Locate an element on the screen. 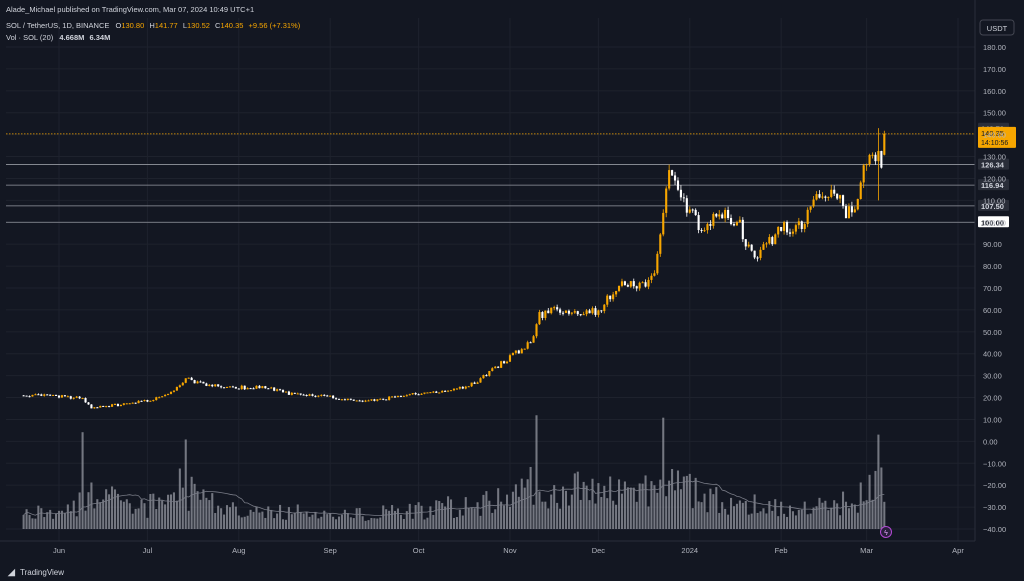  currency-button-frame is located at coordinates (997, 27).